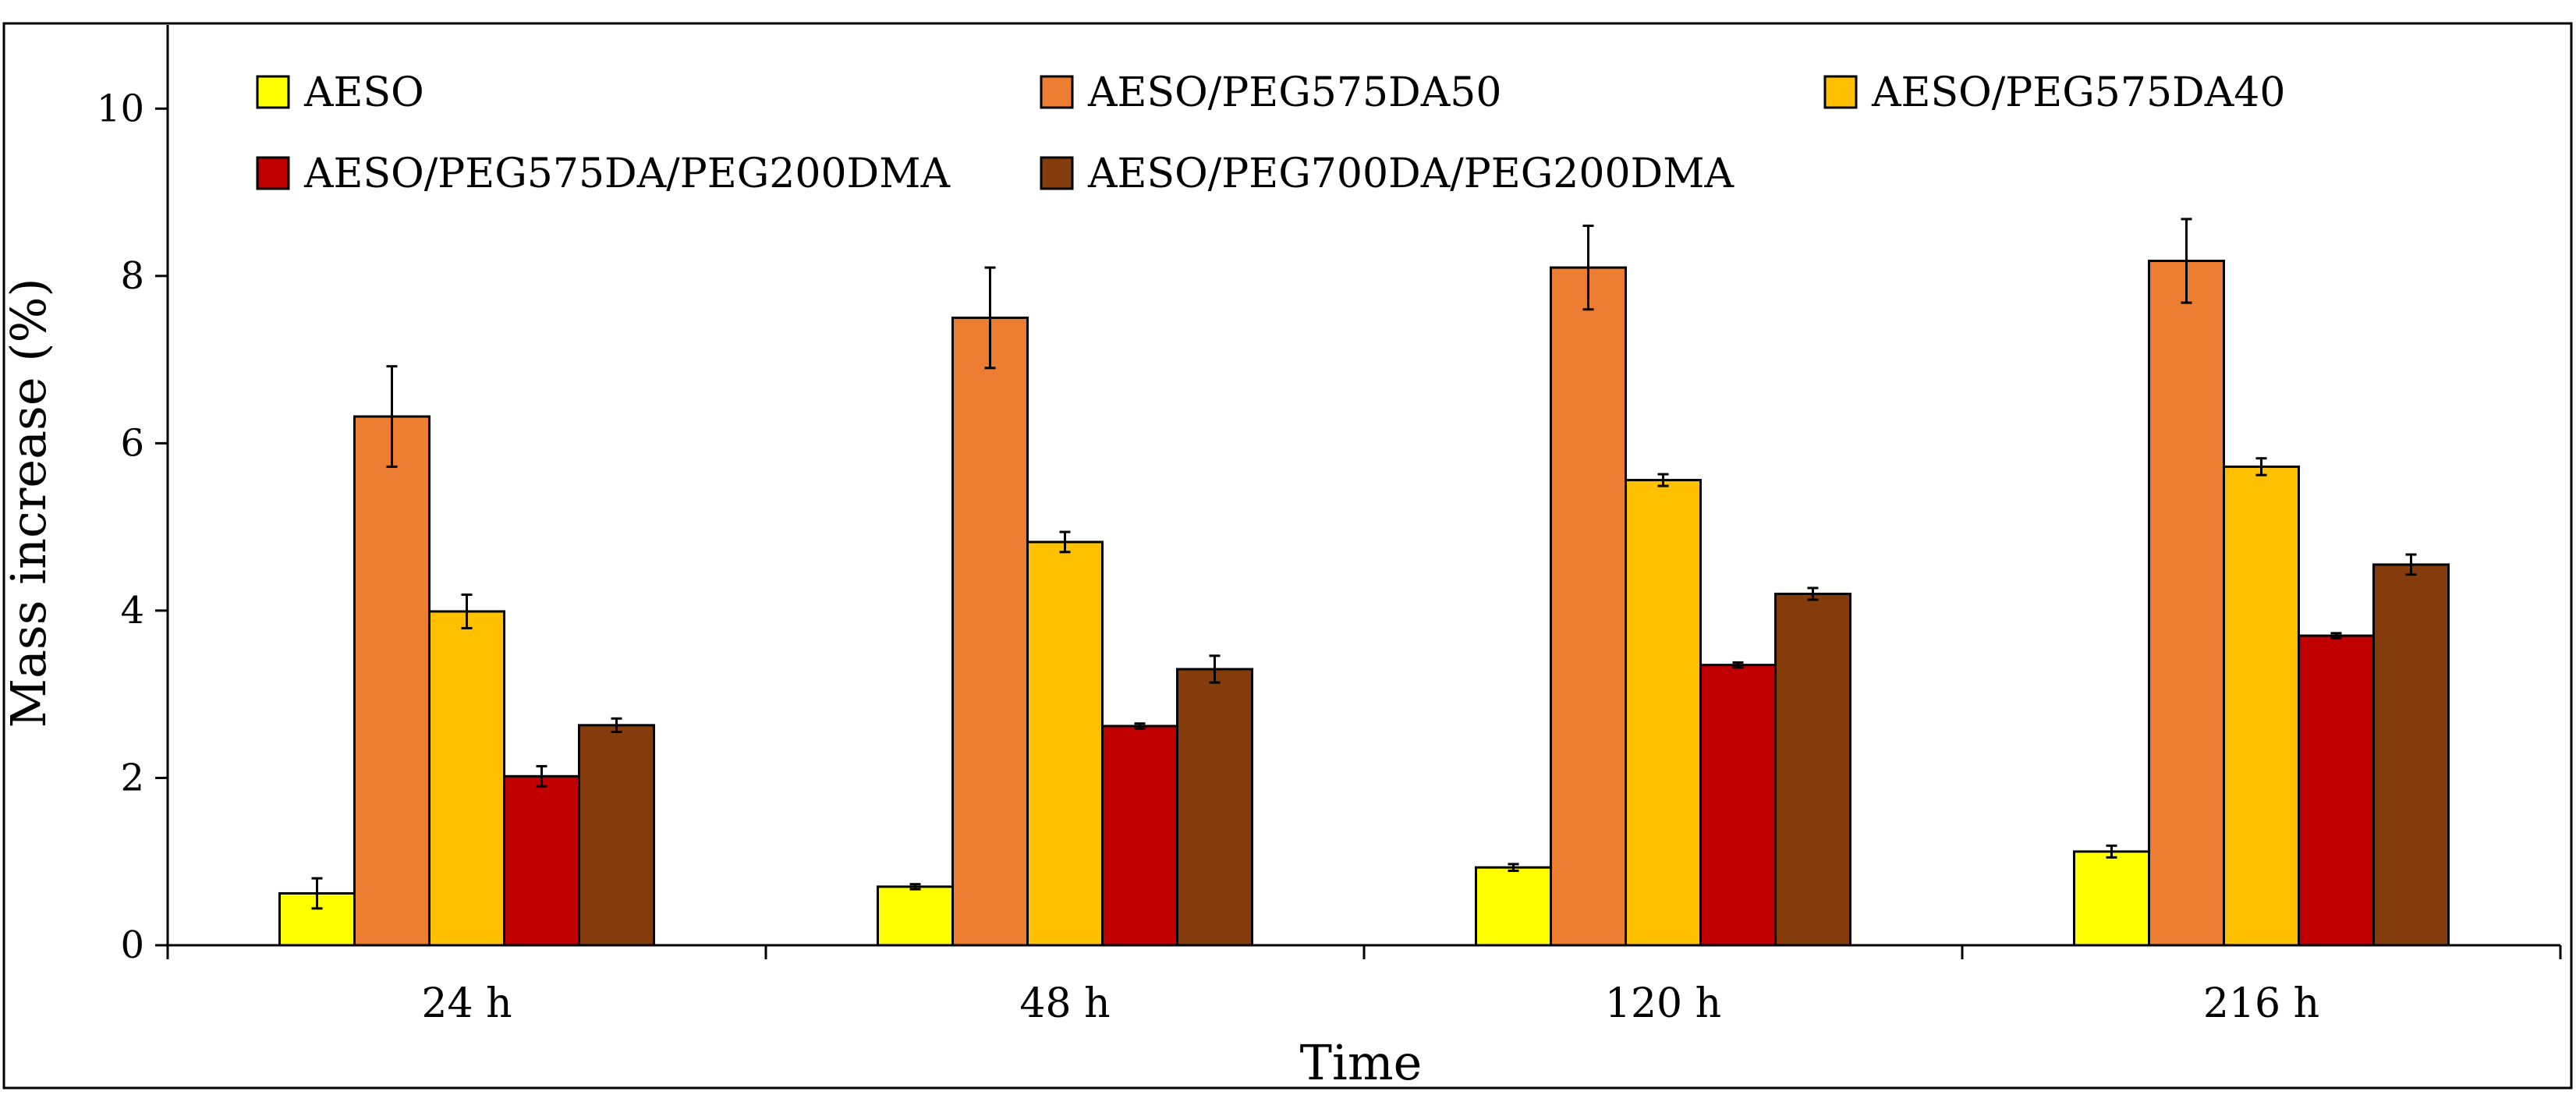 The image size is (2576, 1102). Describe the element at coordinates (132, 443) in the screenshot. I see `y-tick-label: 6` at that location.